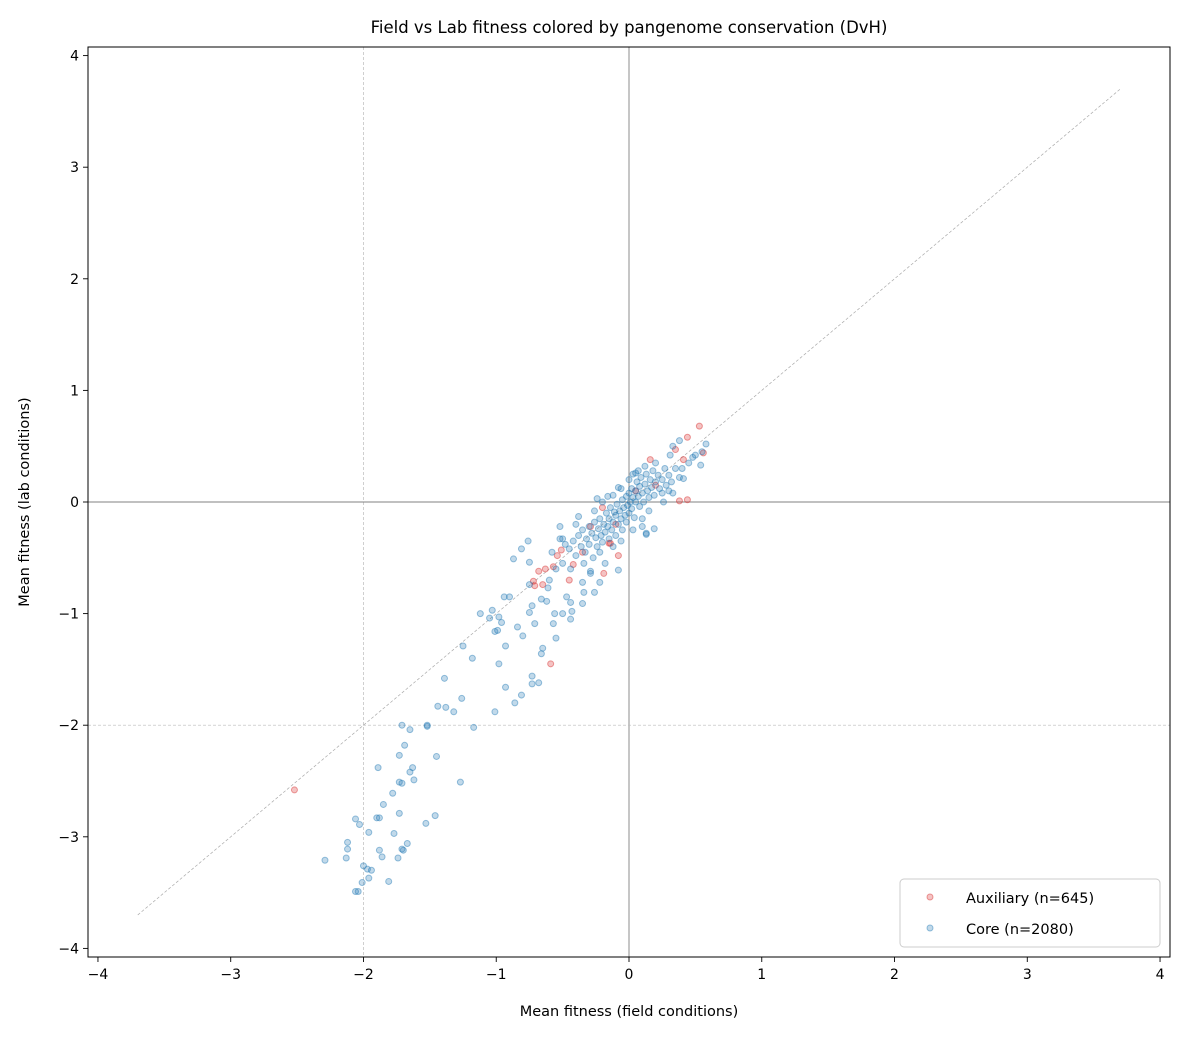 This screenshot has height=1040, width=1185. What do you see at coordinates (1020, 930) in the screenshot?
I see `legend-label-core: Core (n=2080)` at bounding box center [1020, 930].